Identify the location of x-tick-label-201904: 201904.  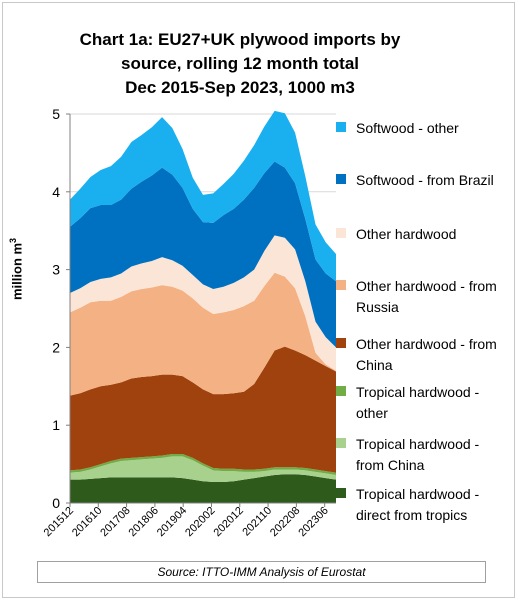
(172, 522).